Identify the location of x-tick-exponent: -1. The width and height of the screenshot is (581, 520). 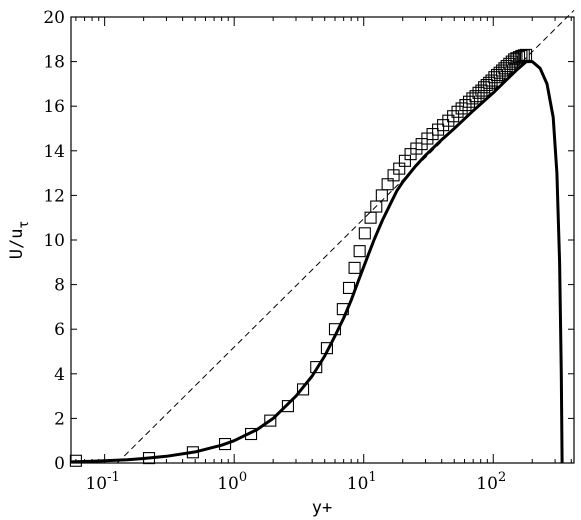
(113, 477).